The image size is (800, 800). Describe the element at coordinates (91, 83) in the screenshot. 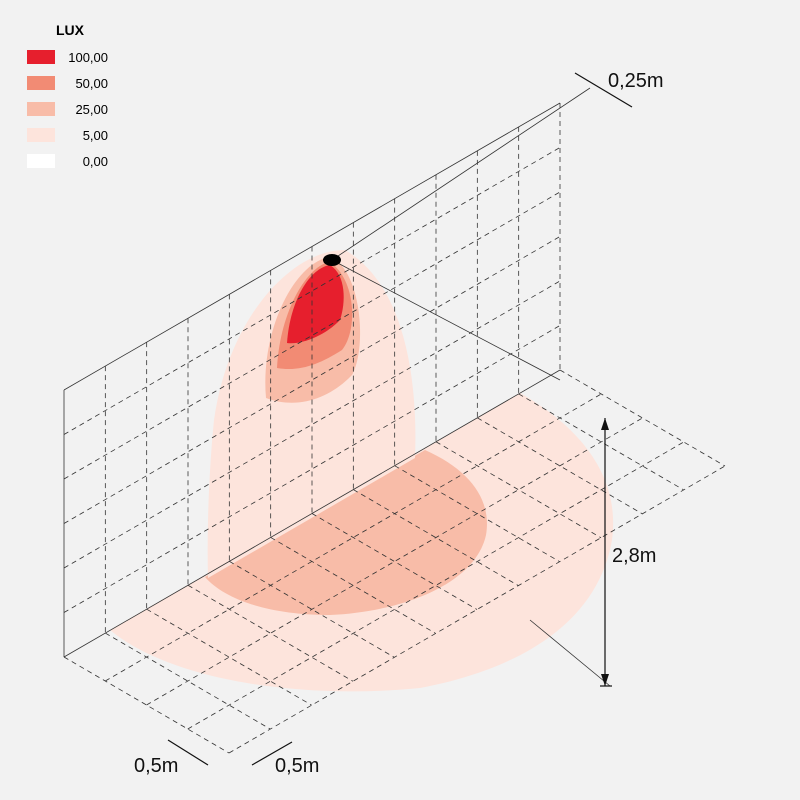

I see `legend-label: 50,00` at that location.